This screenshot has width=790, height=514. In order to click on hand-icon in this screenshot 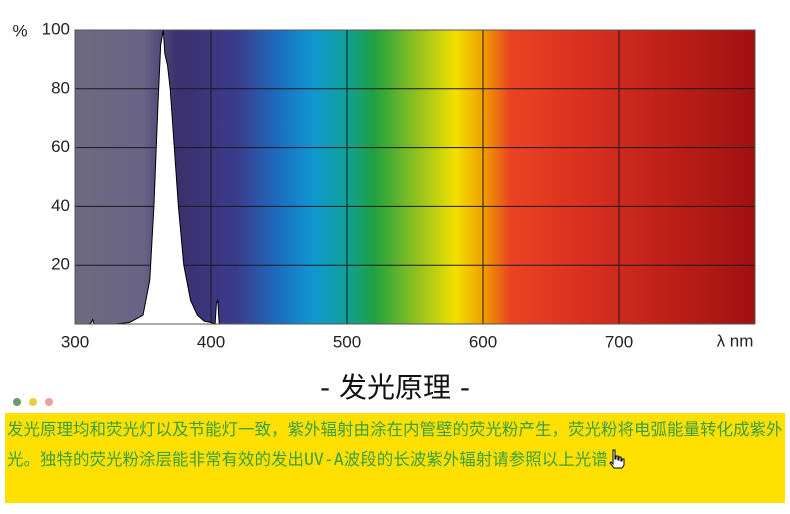, I will do `click(617, 459)`.